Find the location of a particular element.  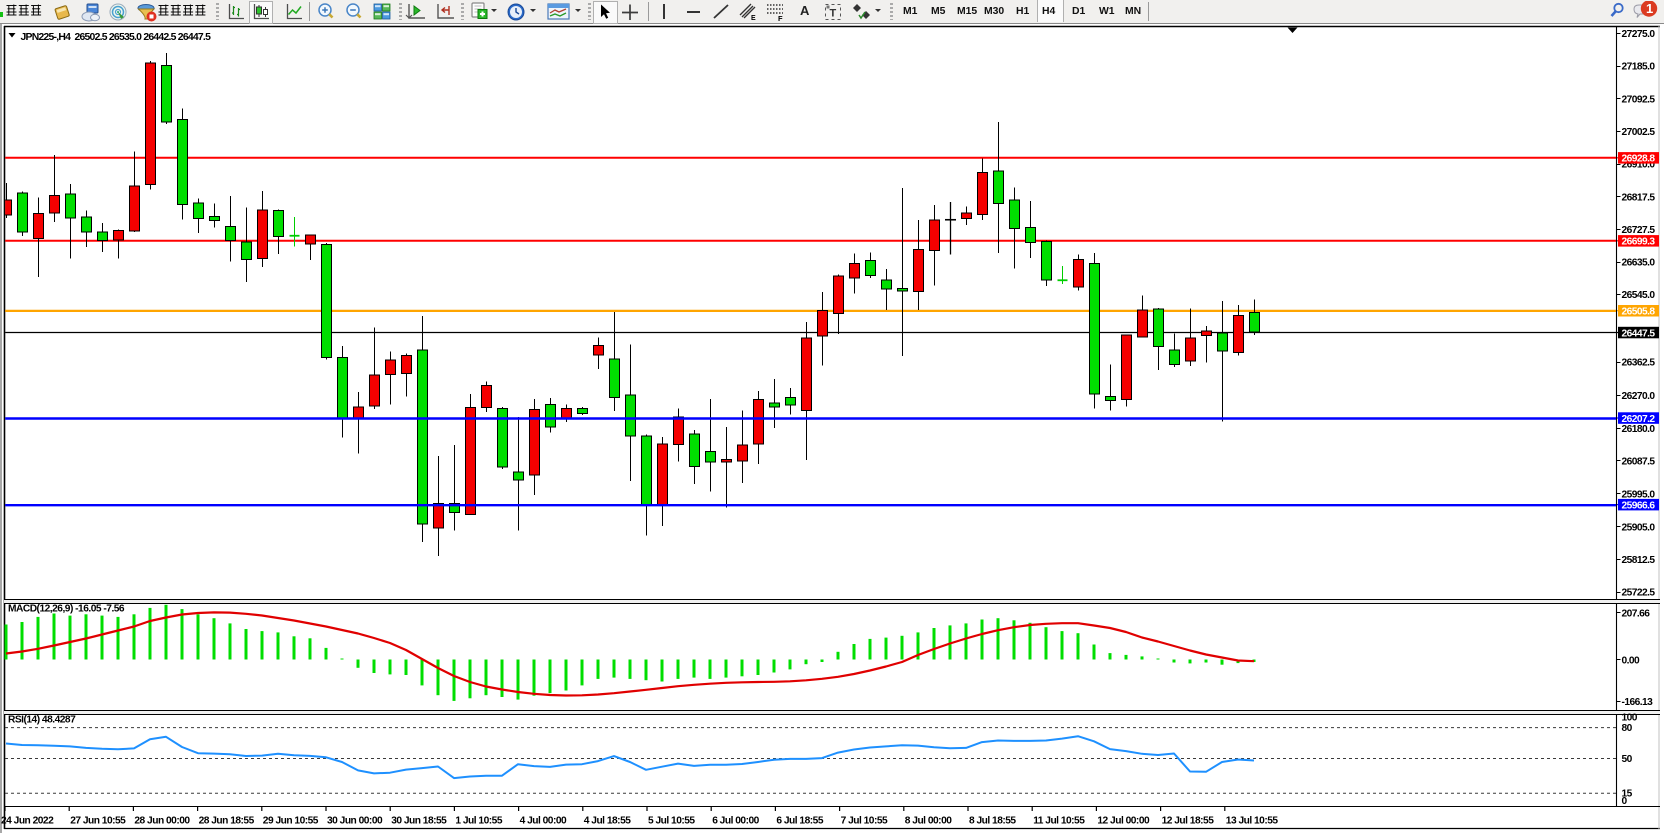

svg-text: 27275.0 is located at coordinates (1639, 34).